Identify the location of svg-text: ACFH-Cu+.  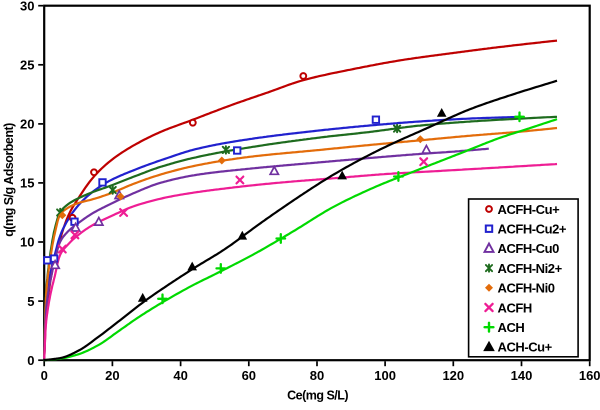
(529, 209).